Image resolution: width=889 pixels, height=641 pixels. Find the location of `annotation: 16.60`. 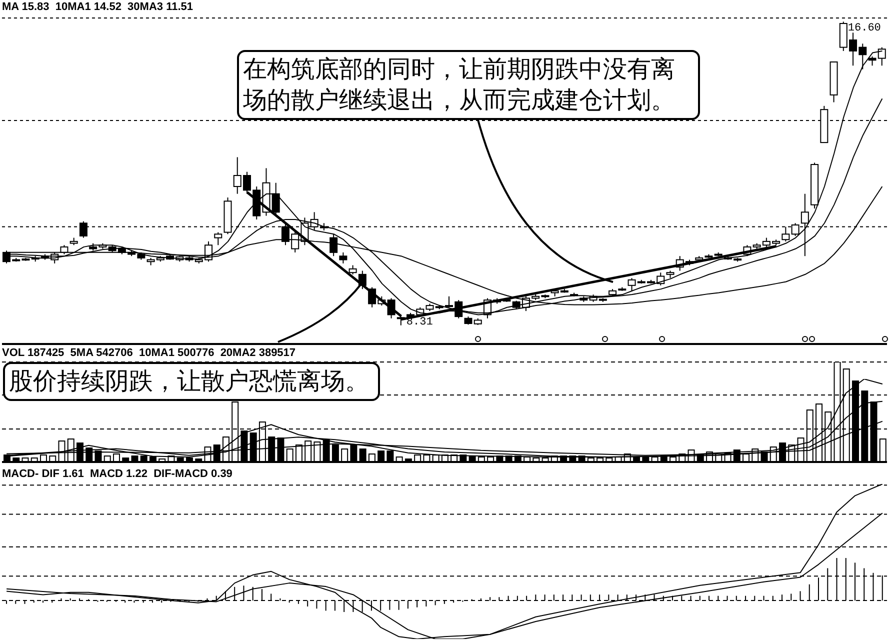

annotation: 16.60 is located at coordinates (864, 28).